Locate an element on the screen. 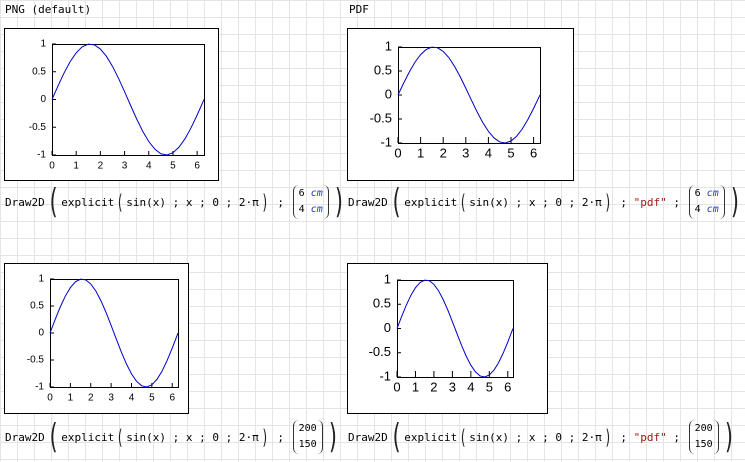  y-tick-label: -0.5 is located at coordinates (38, 127).